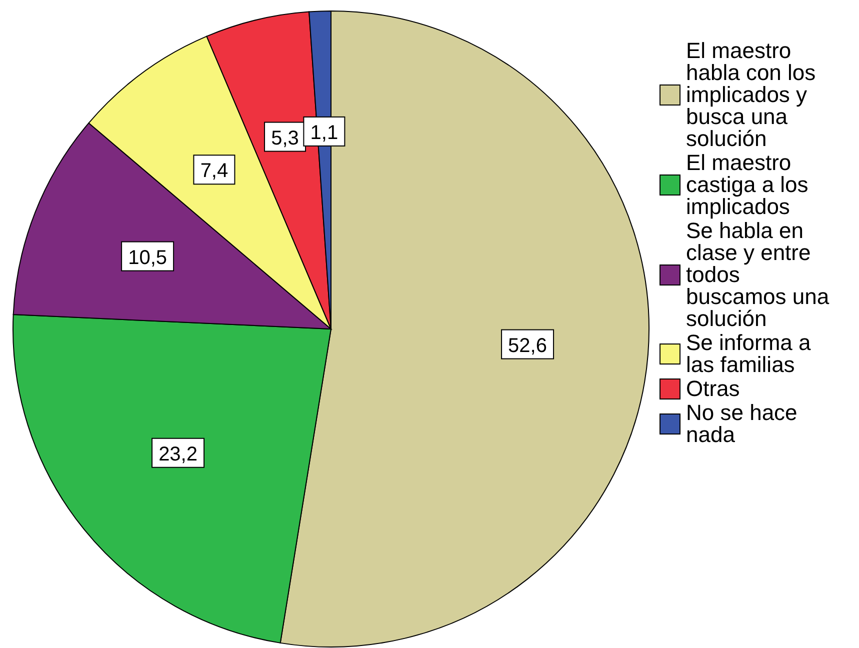  What do you see at coordinates (713, 388) in the screenshot?
I see `legend-label: Otras` at bounding box center [713, 388].